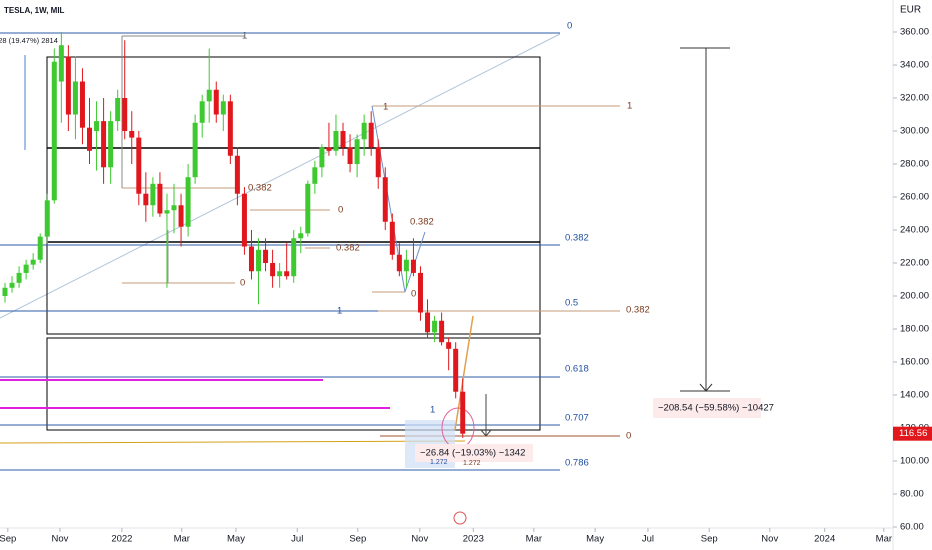 The image size is (932, 550). What do you see at coordinates (914, 263) in the screenshot?
I see `y-tick-label: 220.00` at bounding box center [914, 263].